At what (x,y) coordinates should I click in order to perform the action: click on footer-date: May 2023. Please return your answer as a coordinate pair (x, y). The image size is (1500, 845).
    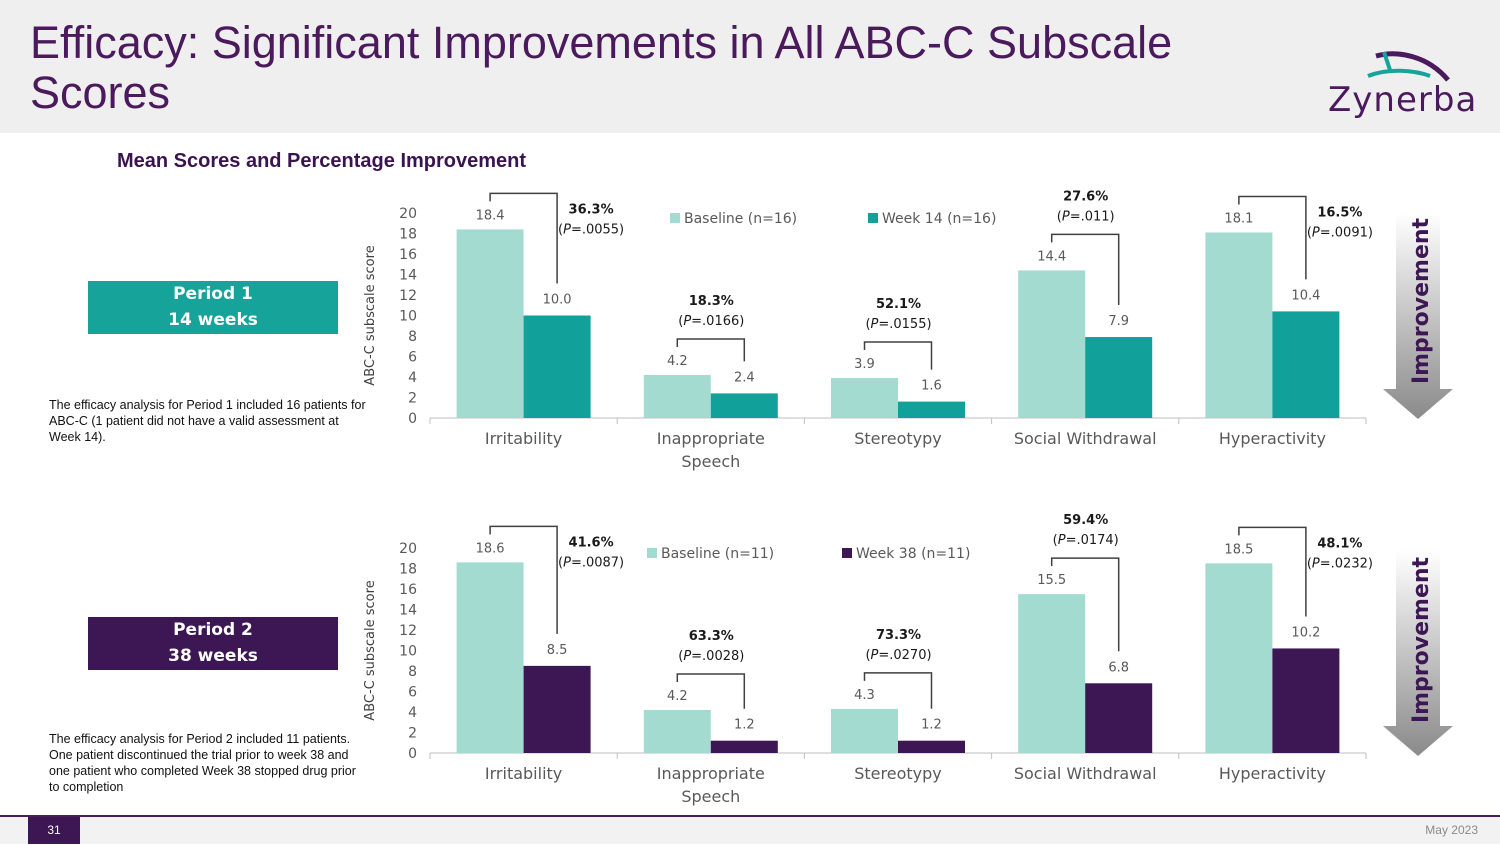
    Looking at the image, I should click on (1451, 830).